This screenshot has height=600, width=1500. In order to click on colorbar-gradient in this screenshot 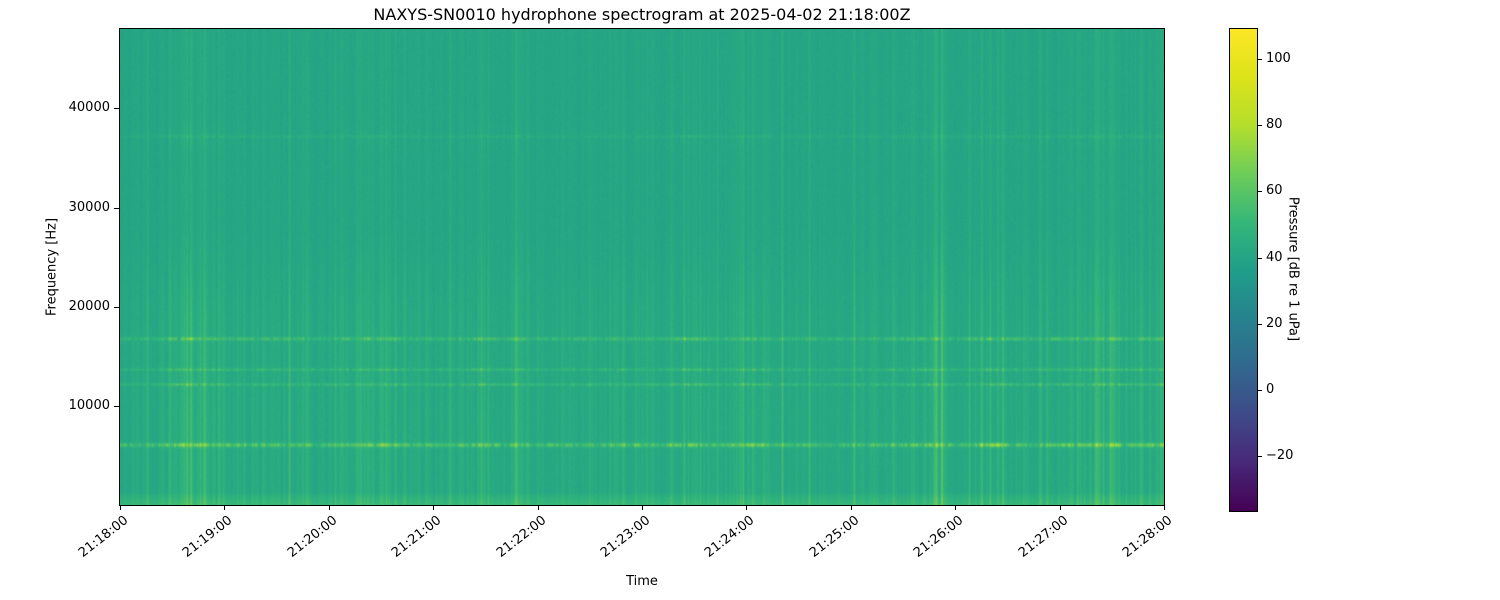, I will do `click(1243, 270)`.